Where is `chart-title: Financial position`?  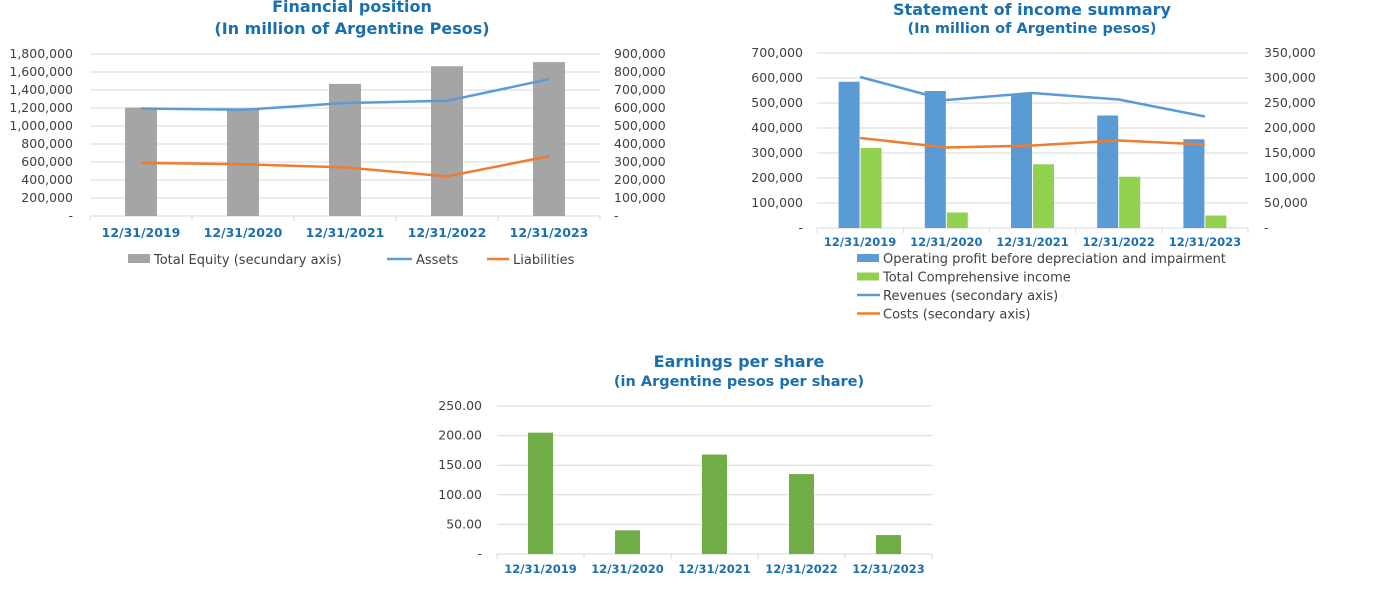
chart-title: Financial position is located at coordinates (352, 8).